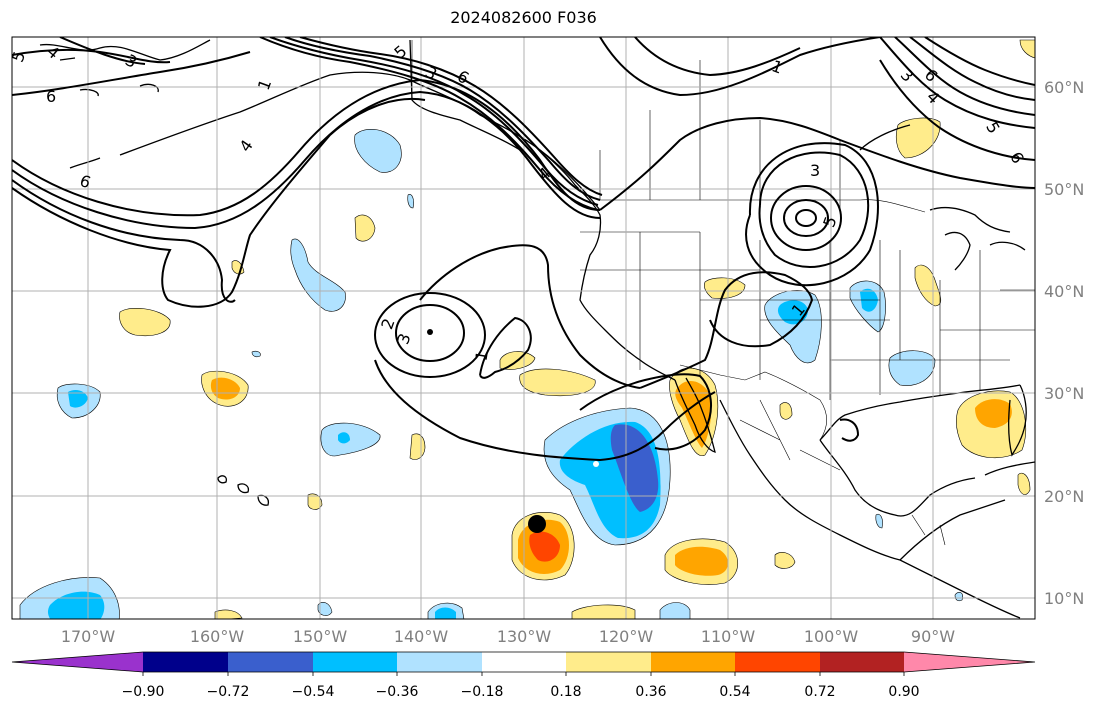 This screenshot has height=712, width=1105. What do you see at coordinates (933, 636) in the screenshot?
I see `lon-label: 90°W` at bounding box center [933, 636].